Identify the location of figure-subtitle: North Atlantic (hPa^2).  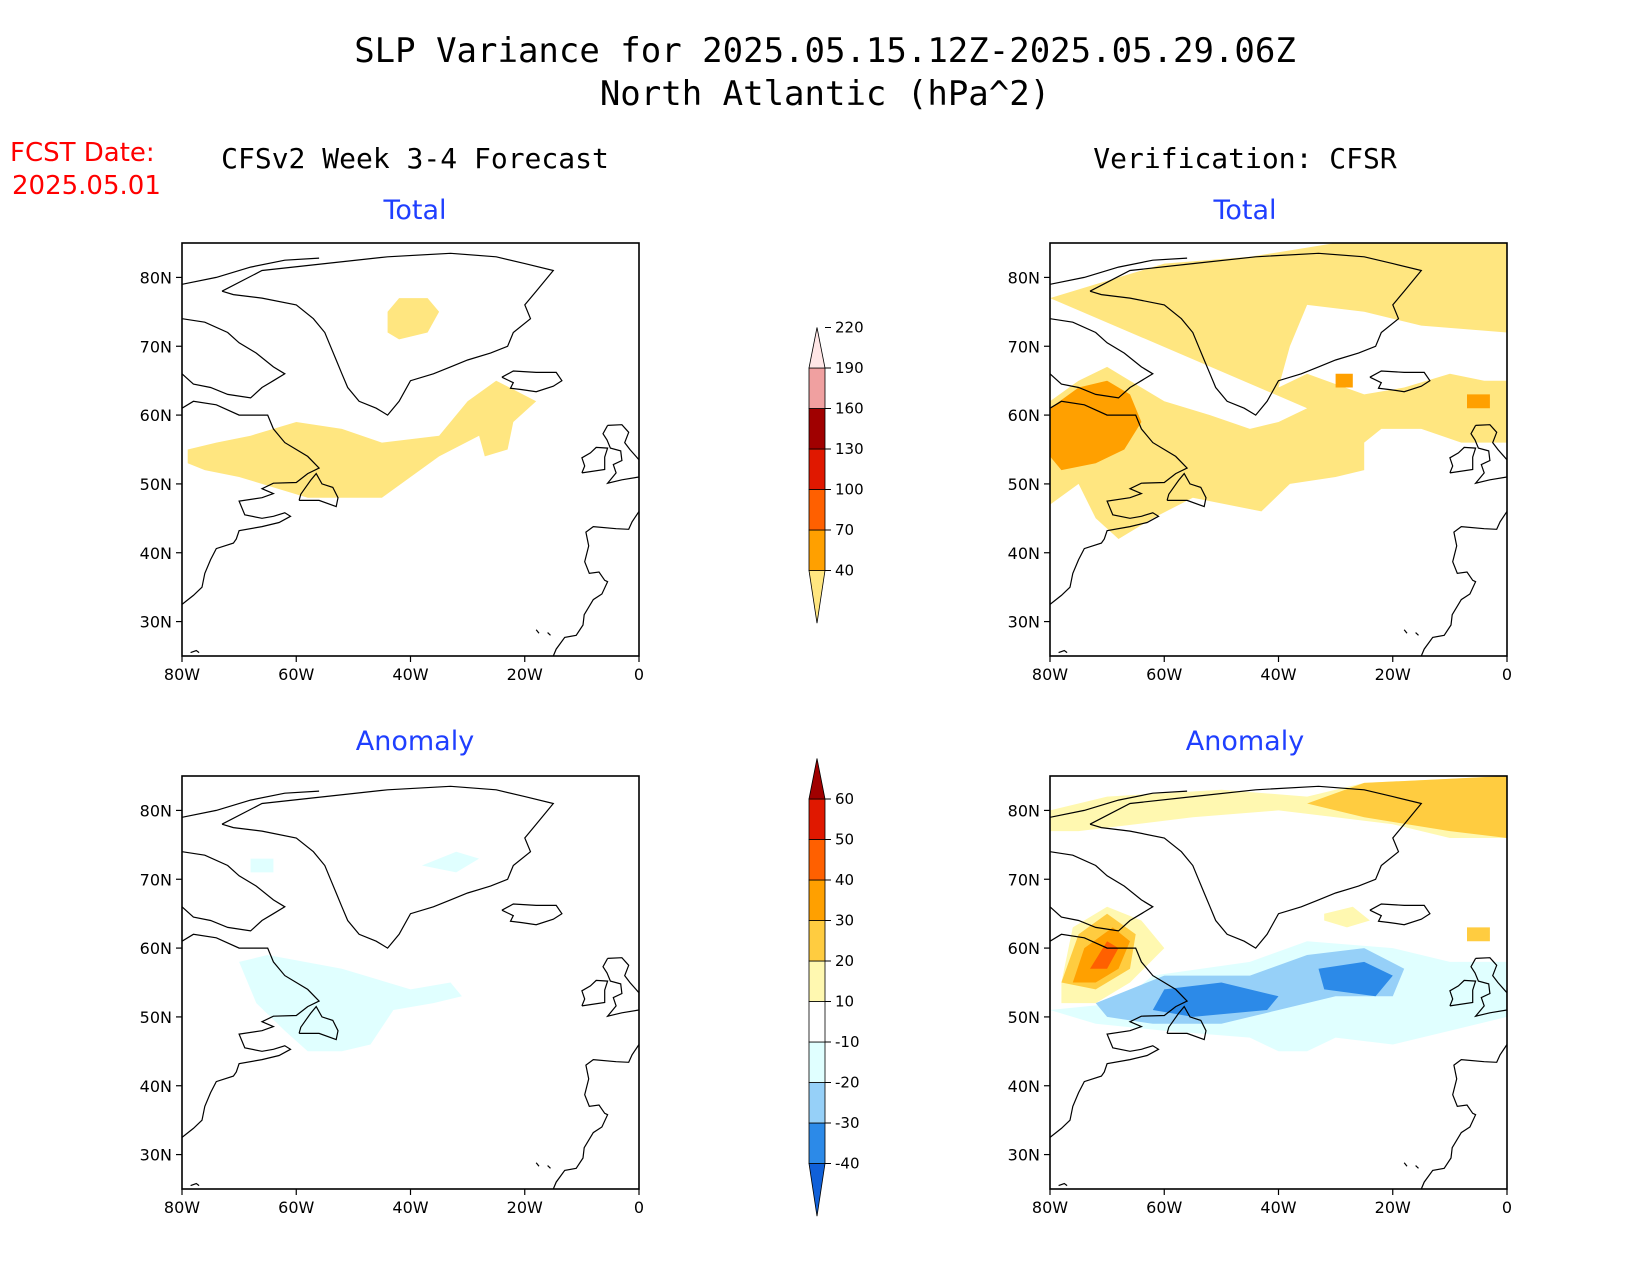
(825, 94).